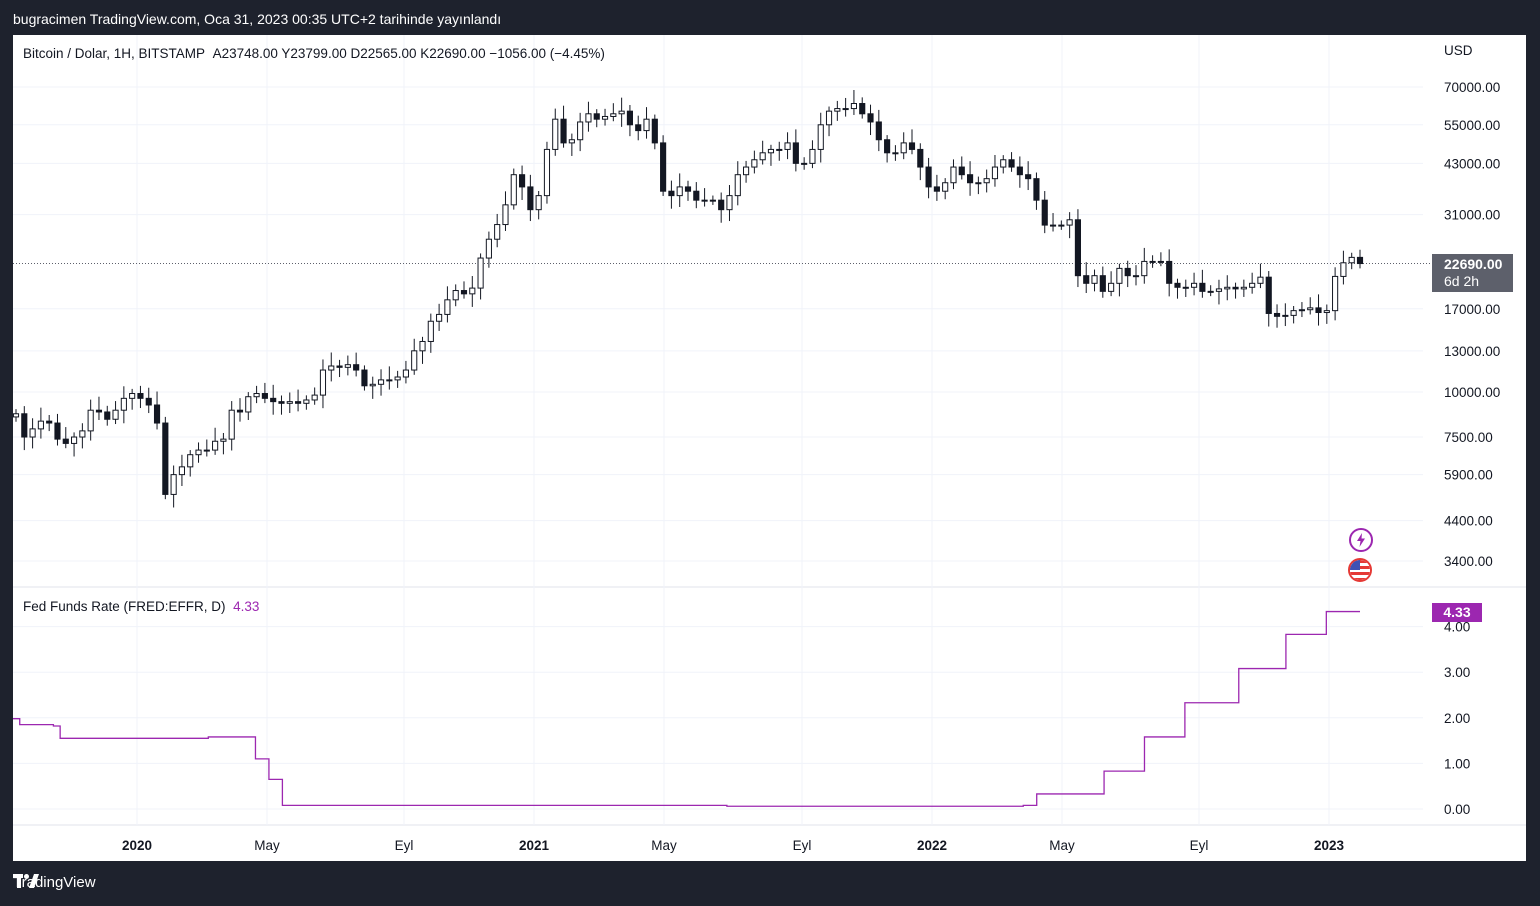 The image size is (1540, 906). I want to click on symbol-label: Bitcoin / Dolar, 1H, BITSTAMP, so click(114, 53).